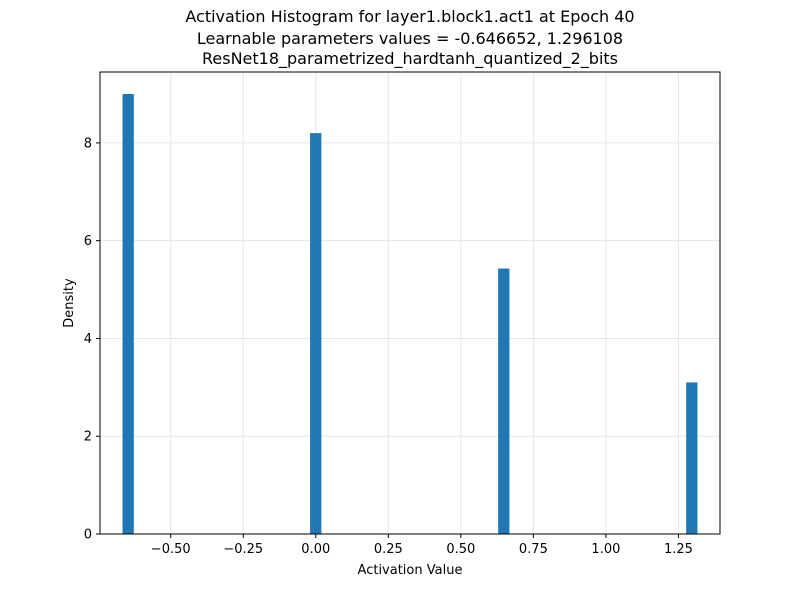 The image size is (800, 604). What do you see at coordinates (88, 339) in the screenshot?
I see `y-tick-label-2: 4` at bounding box center [88, 339].